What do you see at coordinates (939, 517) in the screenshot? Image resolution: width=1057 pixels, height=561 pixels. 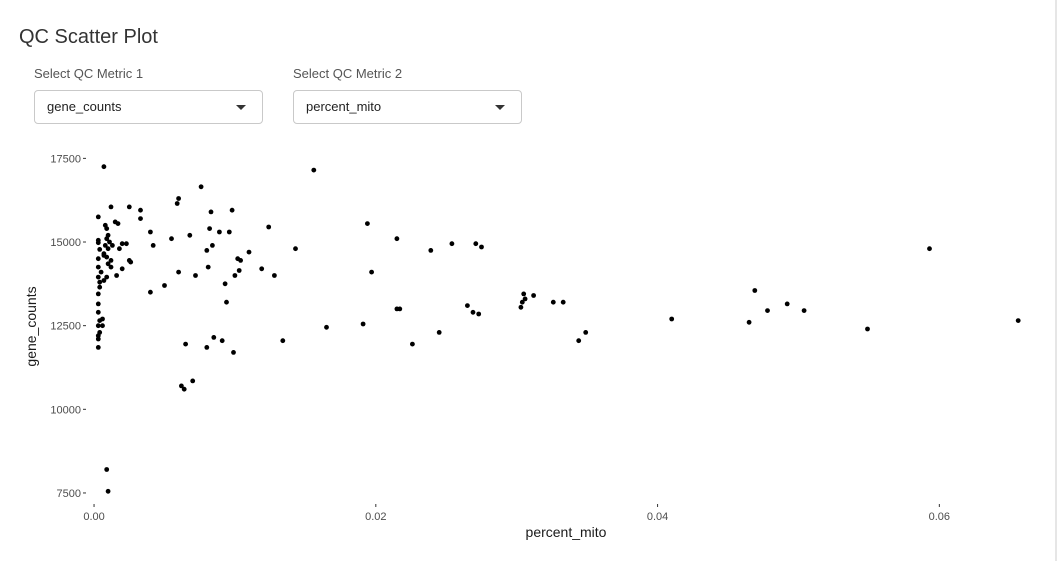 I see `x-tick-label: 0.06` at bounding box center [939, 517].